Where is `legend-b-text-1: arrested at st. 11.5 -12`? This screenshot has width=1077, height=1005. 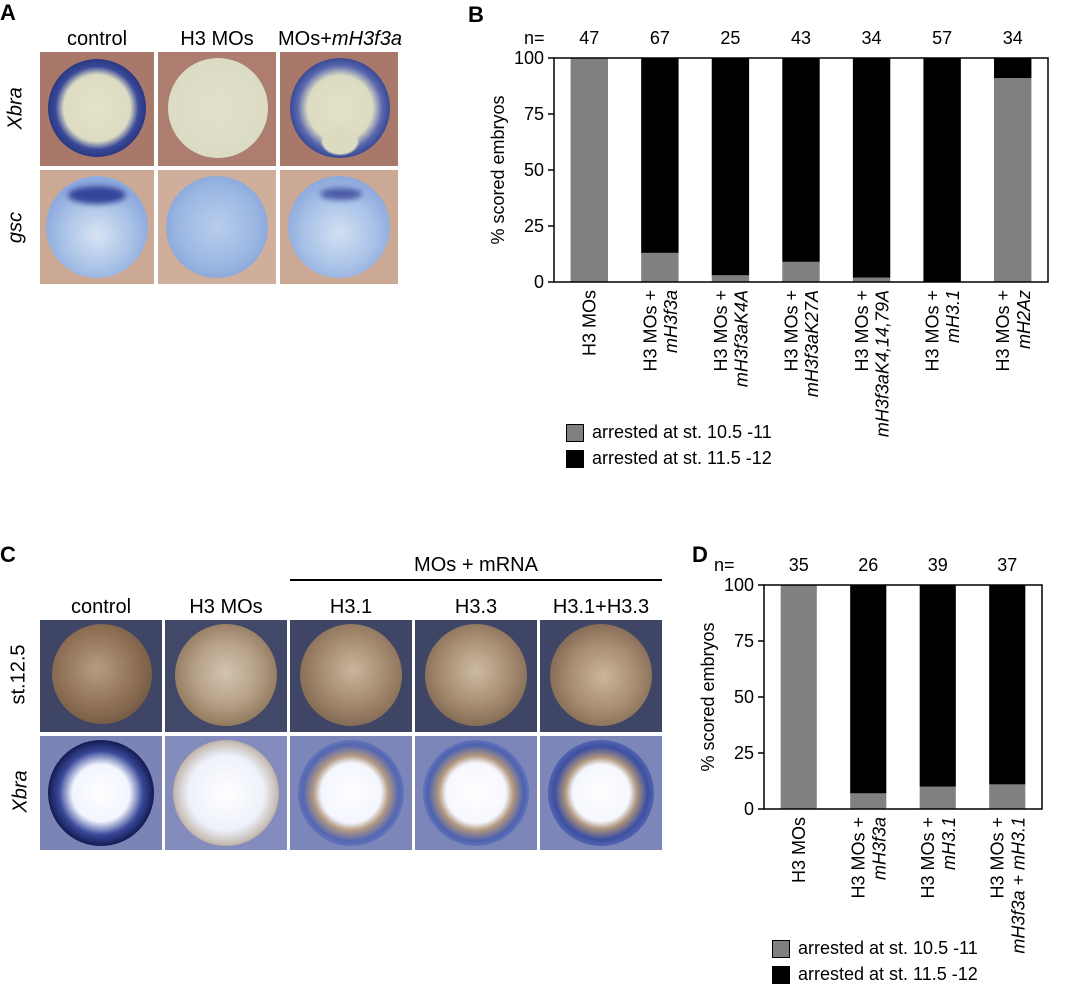
legend-b-text-1: arrested at st. 11.5 -12 is located at coordinates (682, 458).